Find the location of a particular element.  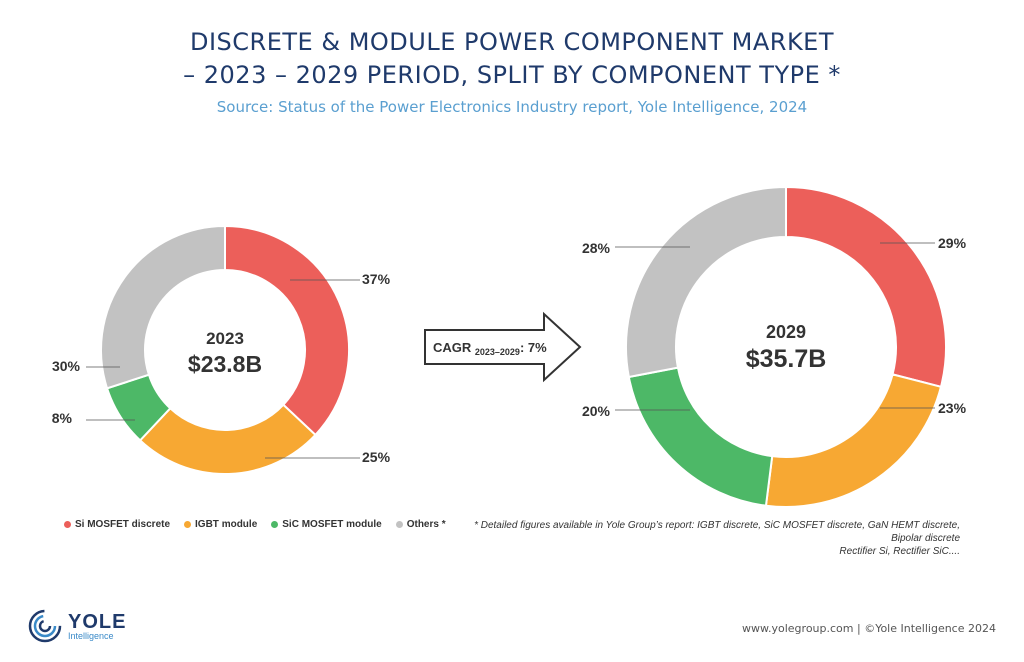

legend-swatch-igbt is located at coordinates (188, 524).